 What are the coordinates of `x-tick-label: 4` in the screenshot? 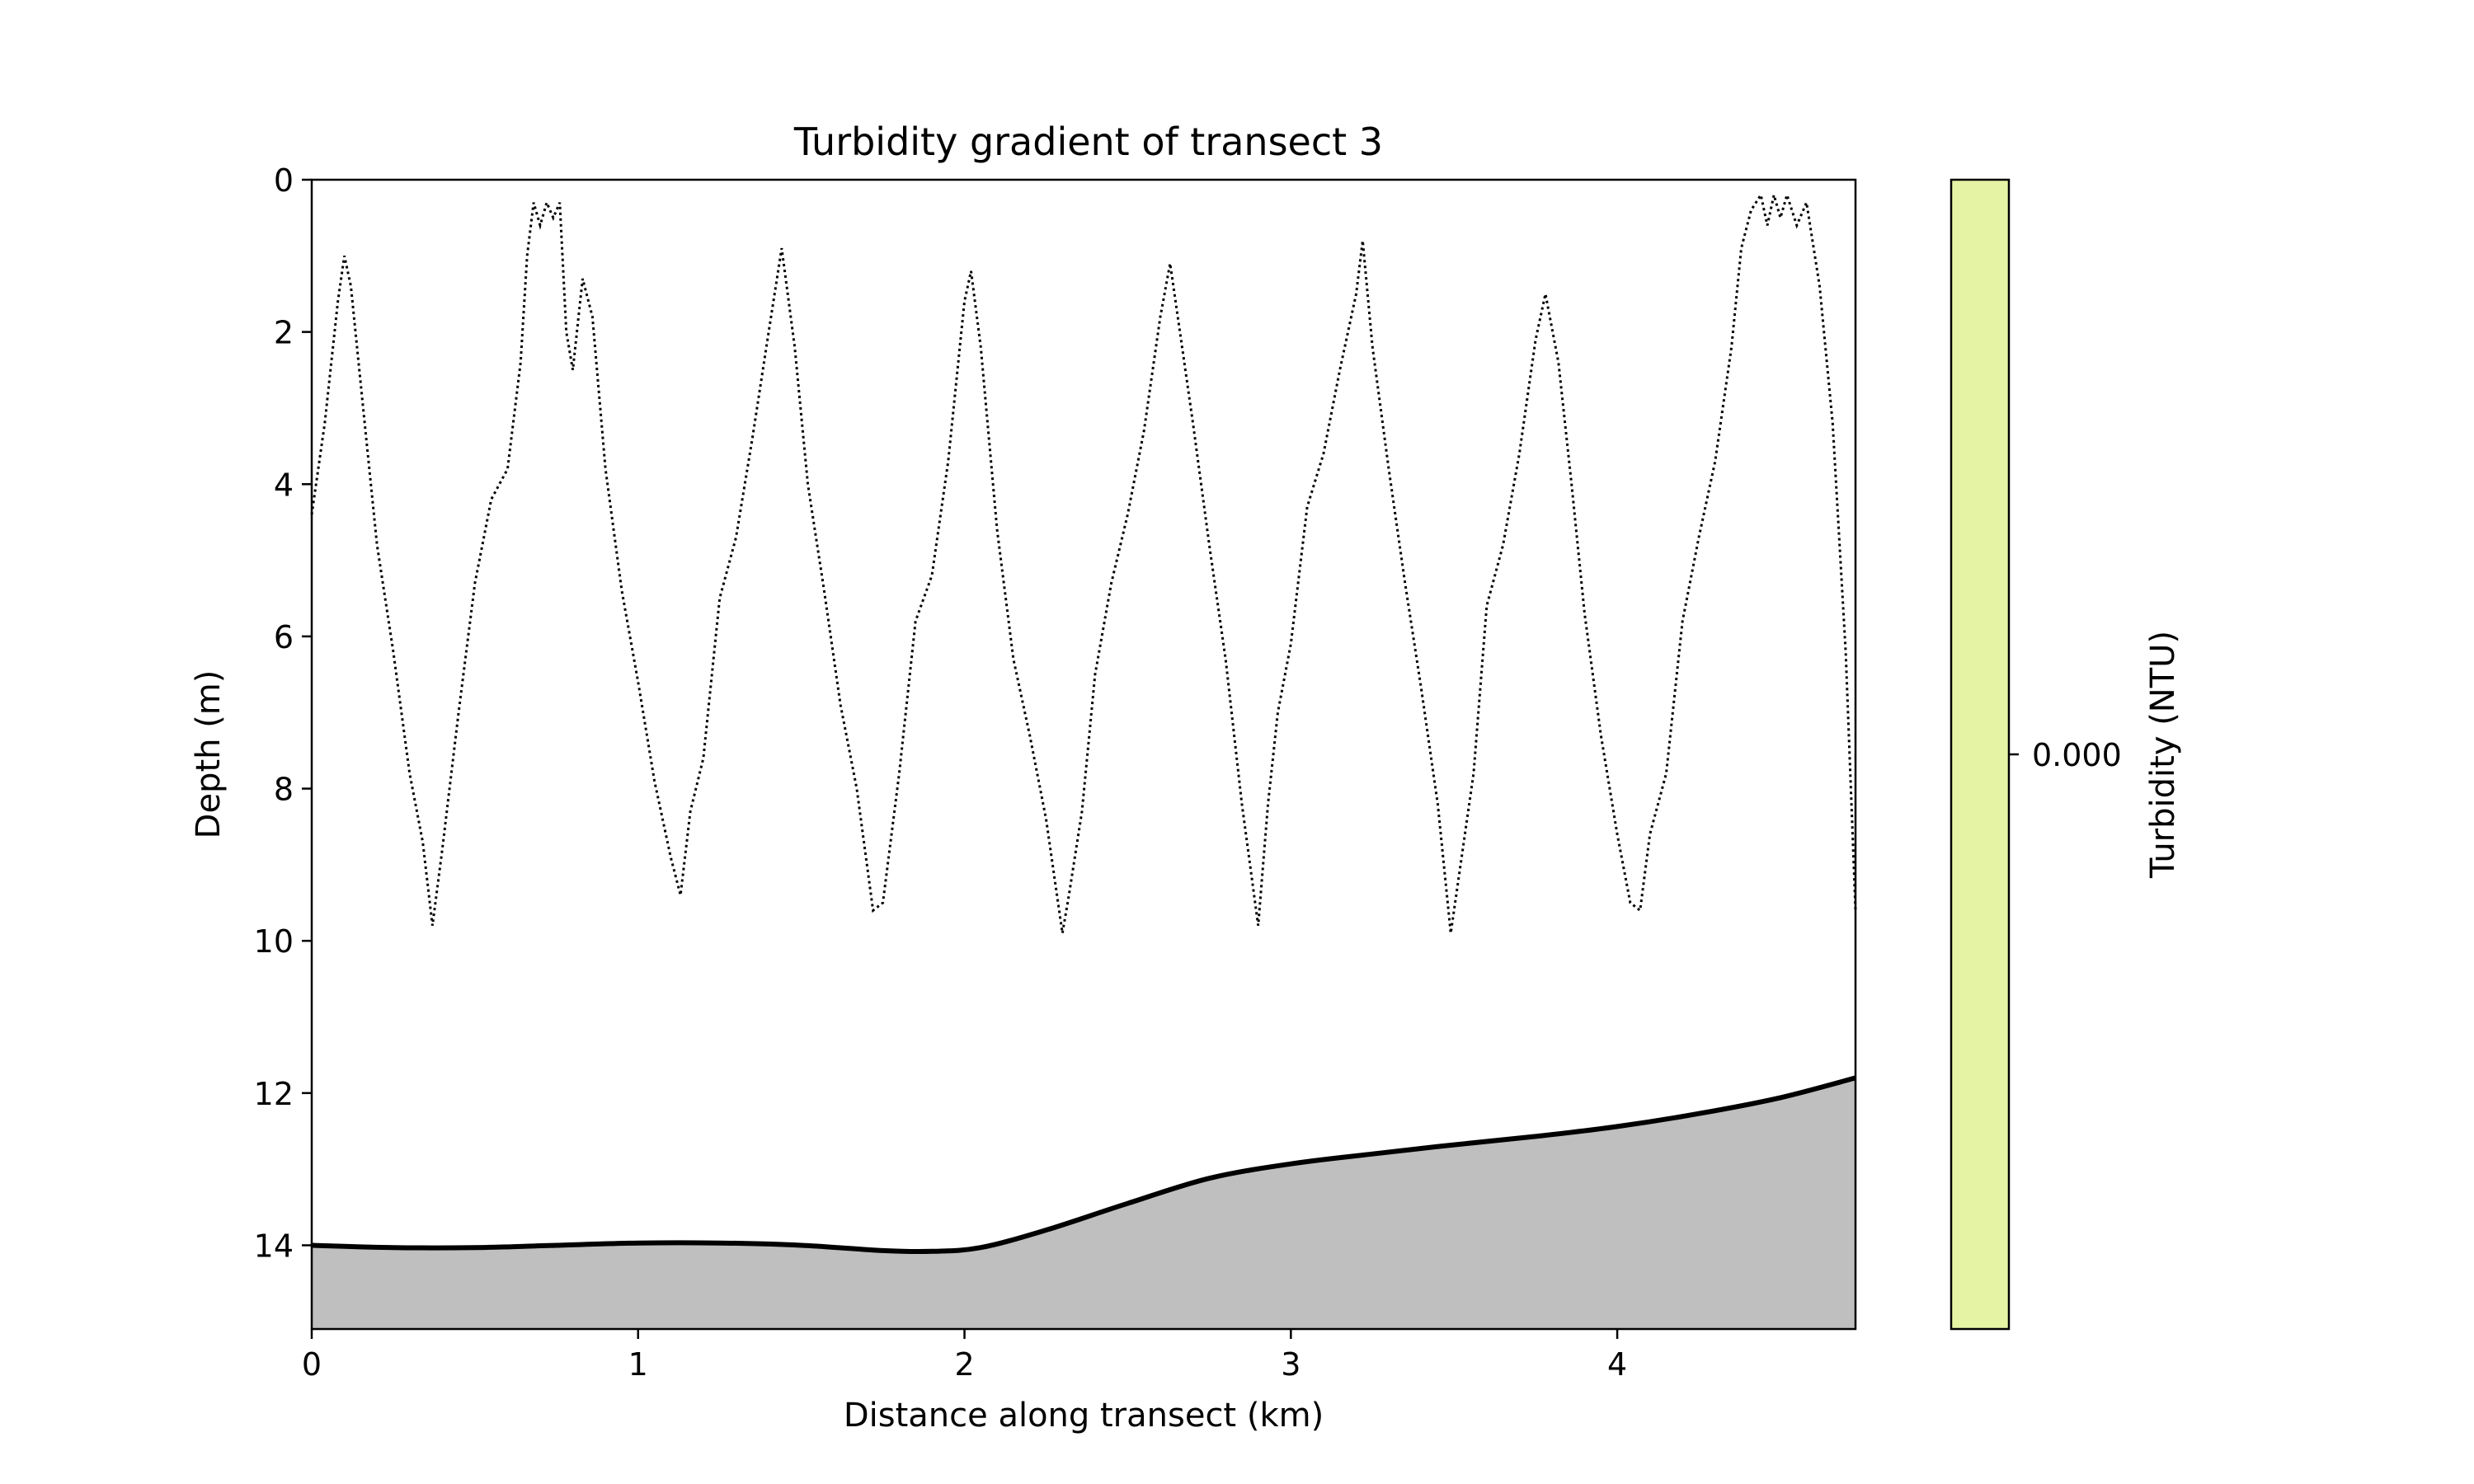 It's located at (1617, 1364).